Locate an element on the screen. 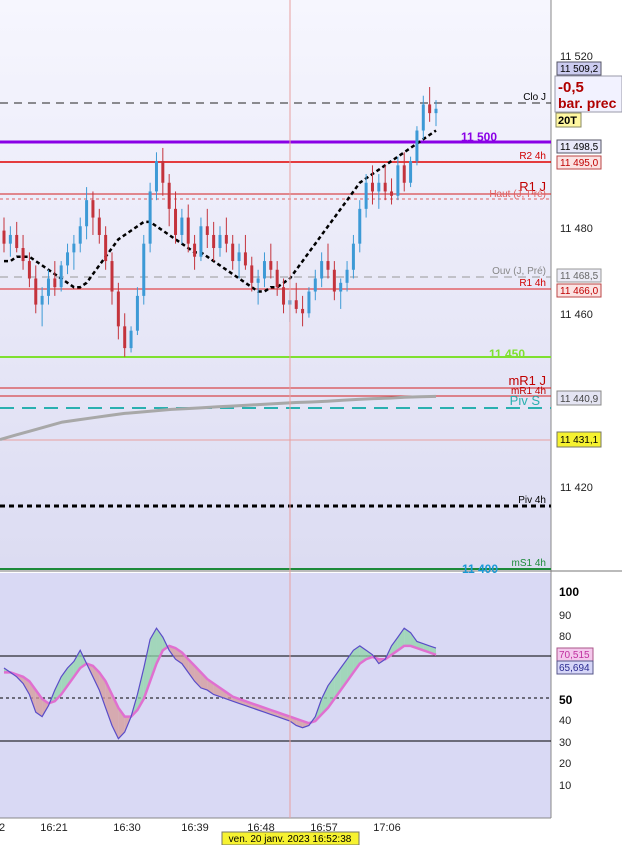 The image size is (622, 845). label-ouv: Ouv (J, Pré) is located at coordinates (519, 271).